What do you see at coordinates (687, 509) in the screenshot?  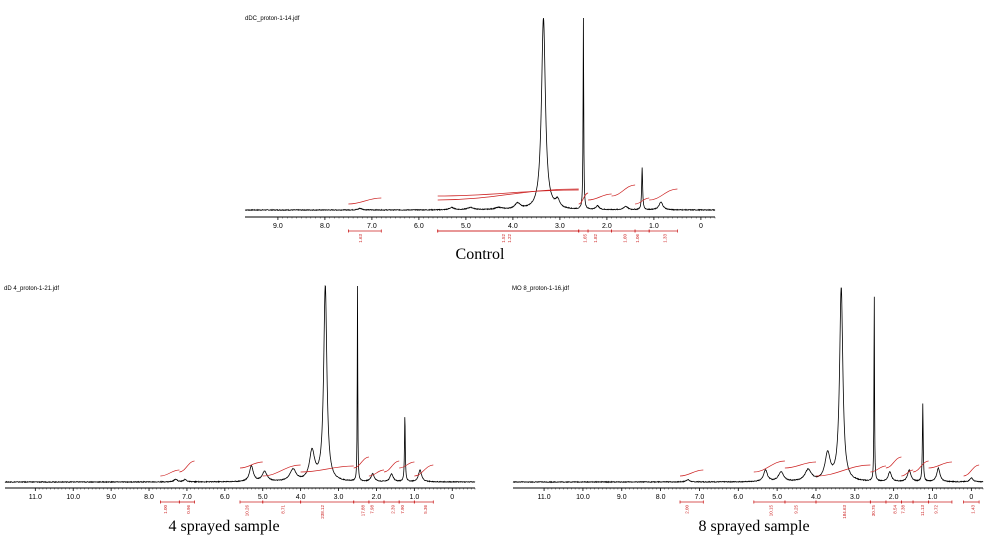 I see `integral-value: 2.00` at bounding box center [687, 509].